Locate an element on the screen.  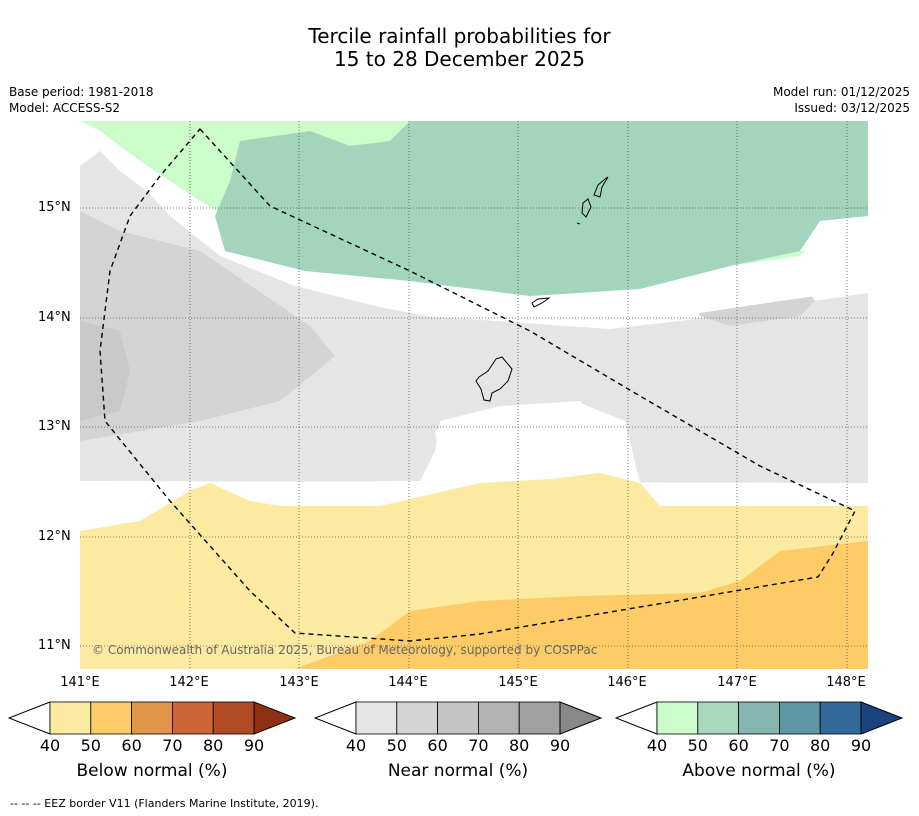
lon-label-141e: 141°E is located at coordinates (80, 682).